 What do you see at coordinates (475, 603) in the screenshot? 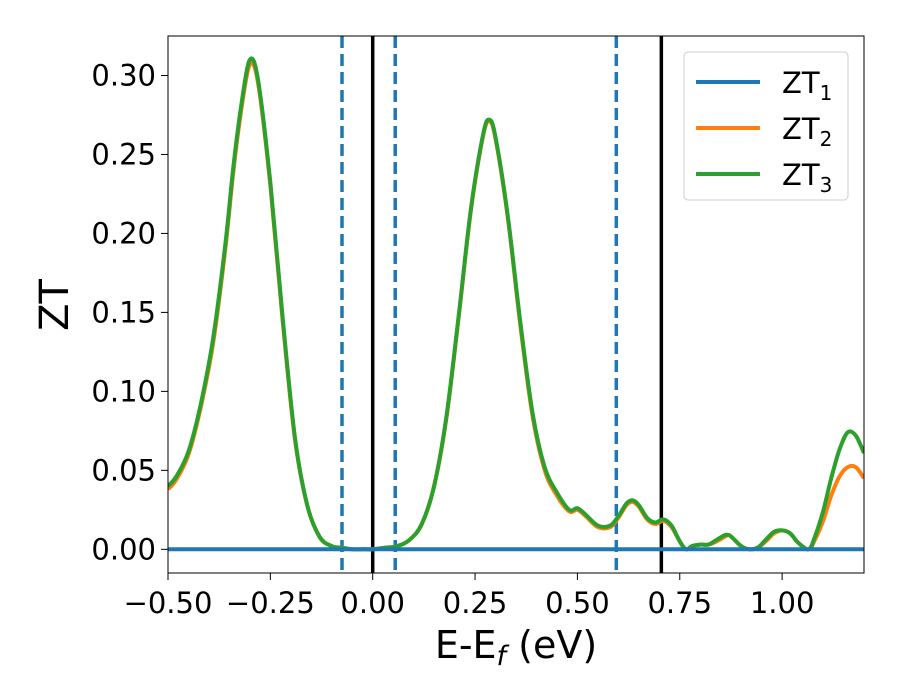
I see `x-tick-label: 0.25` at bounding box center [475, 603].